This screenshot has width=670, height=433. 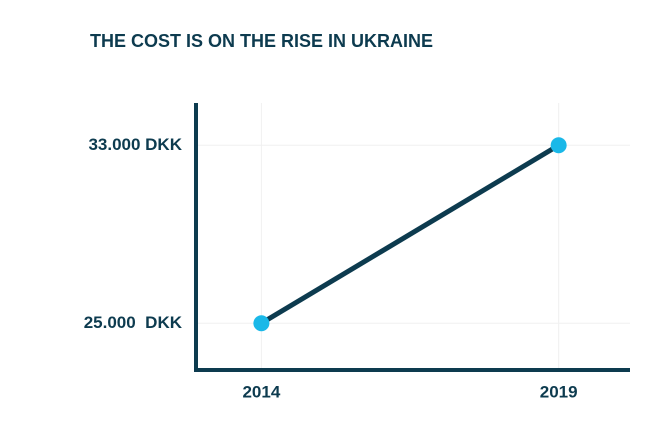 What do you see at coordinates (133, 322) in the screenshot?
I see `y-tick-label: 25.000 DKK` at bounding box center [133, 322].